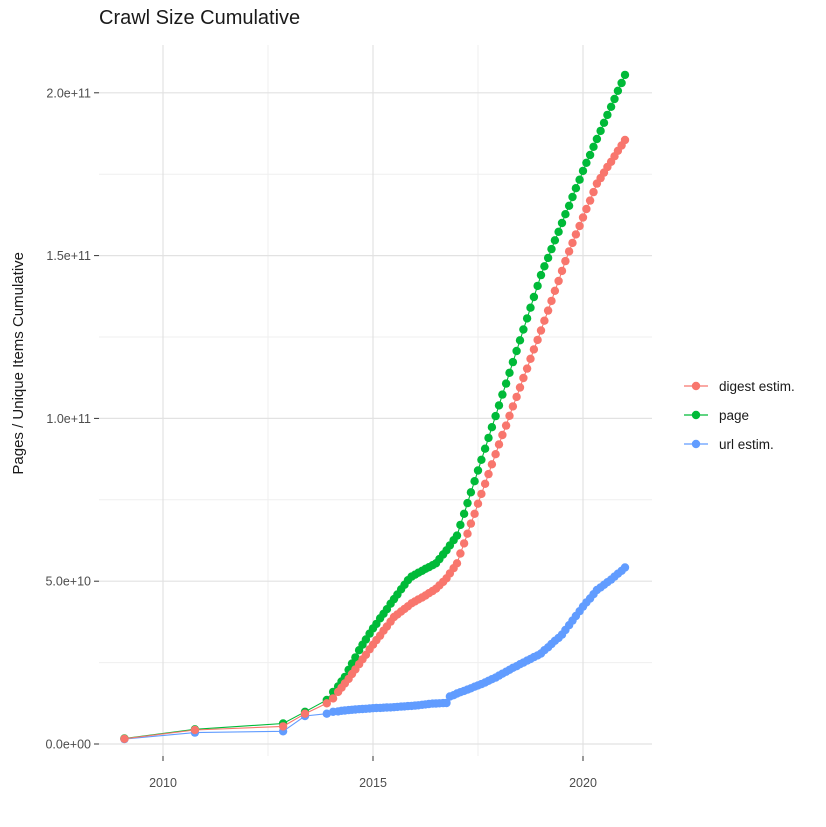 This screenshot has height=827, width=826. What do you see at coordinates (68, 93) in the screenshot?
I see `y-tick-label: 2.0e+11` at bounding box center [68, 93].